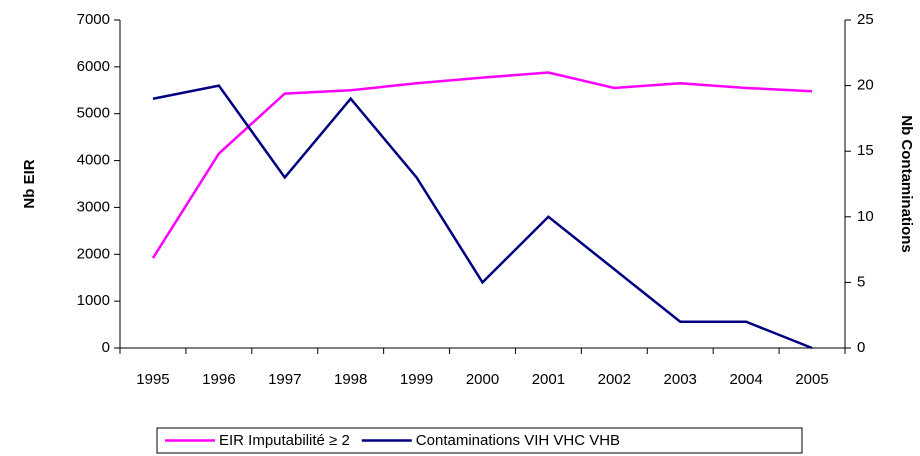 This screenshot has height=456, width=920. What do you see at coordinates (680, 379) in the screenshot?
I see `x-tick-label: 2003` at bounding box center [680, 379].